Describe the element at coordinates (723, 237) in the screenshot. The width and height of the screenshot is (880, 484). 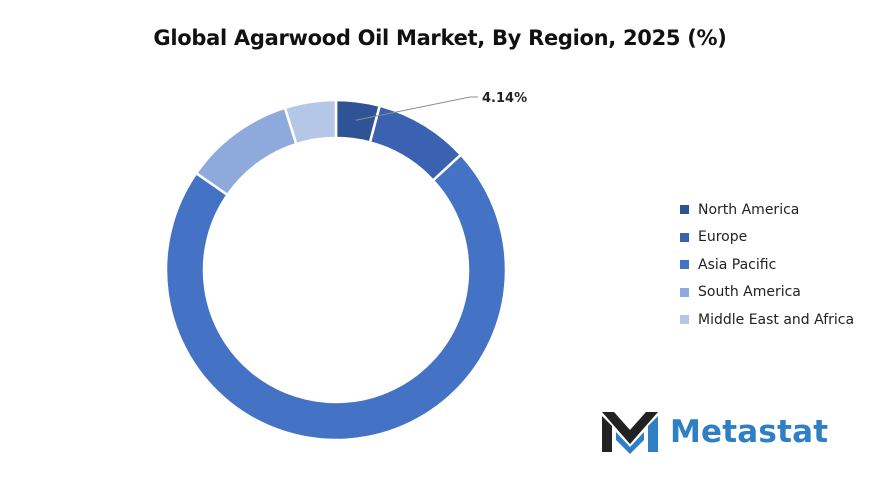
I see `legend-label: Europe` at that location.